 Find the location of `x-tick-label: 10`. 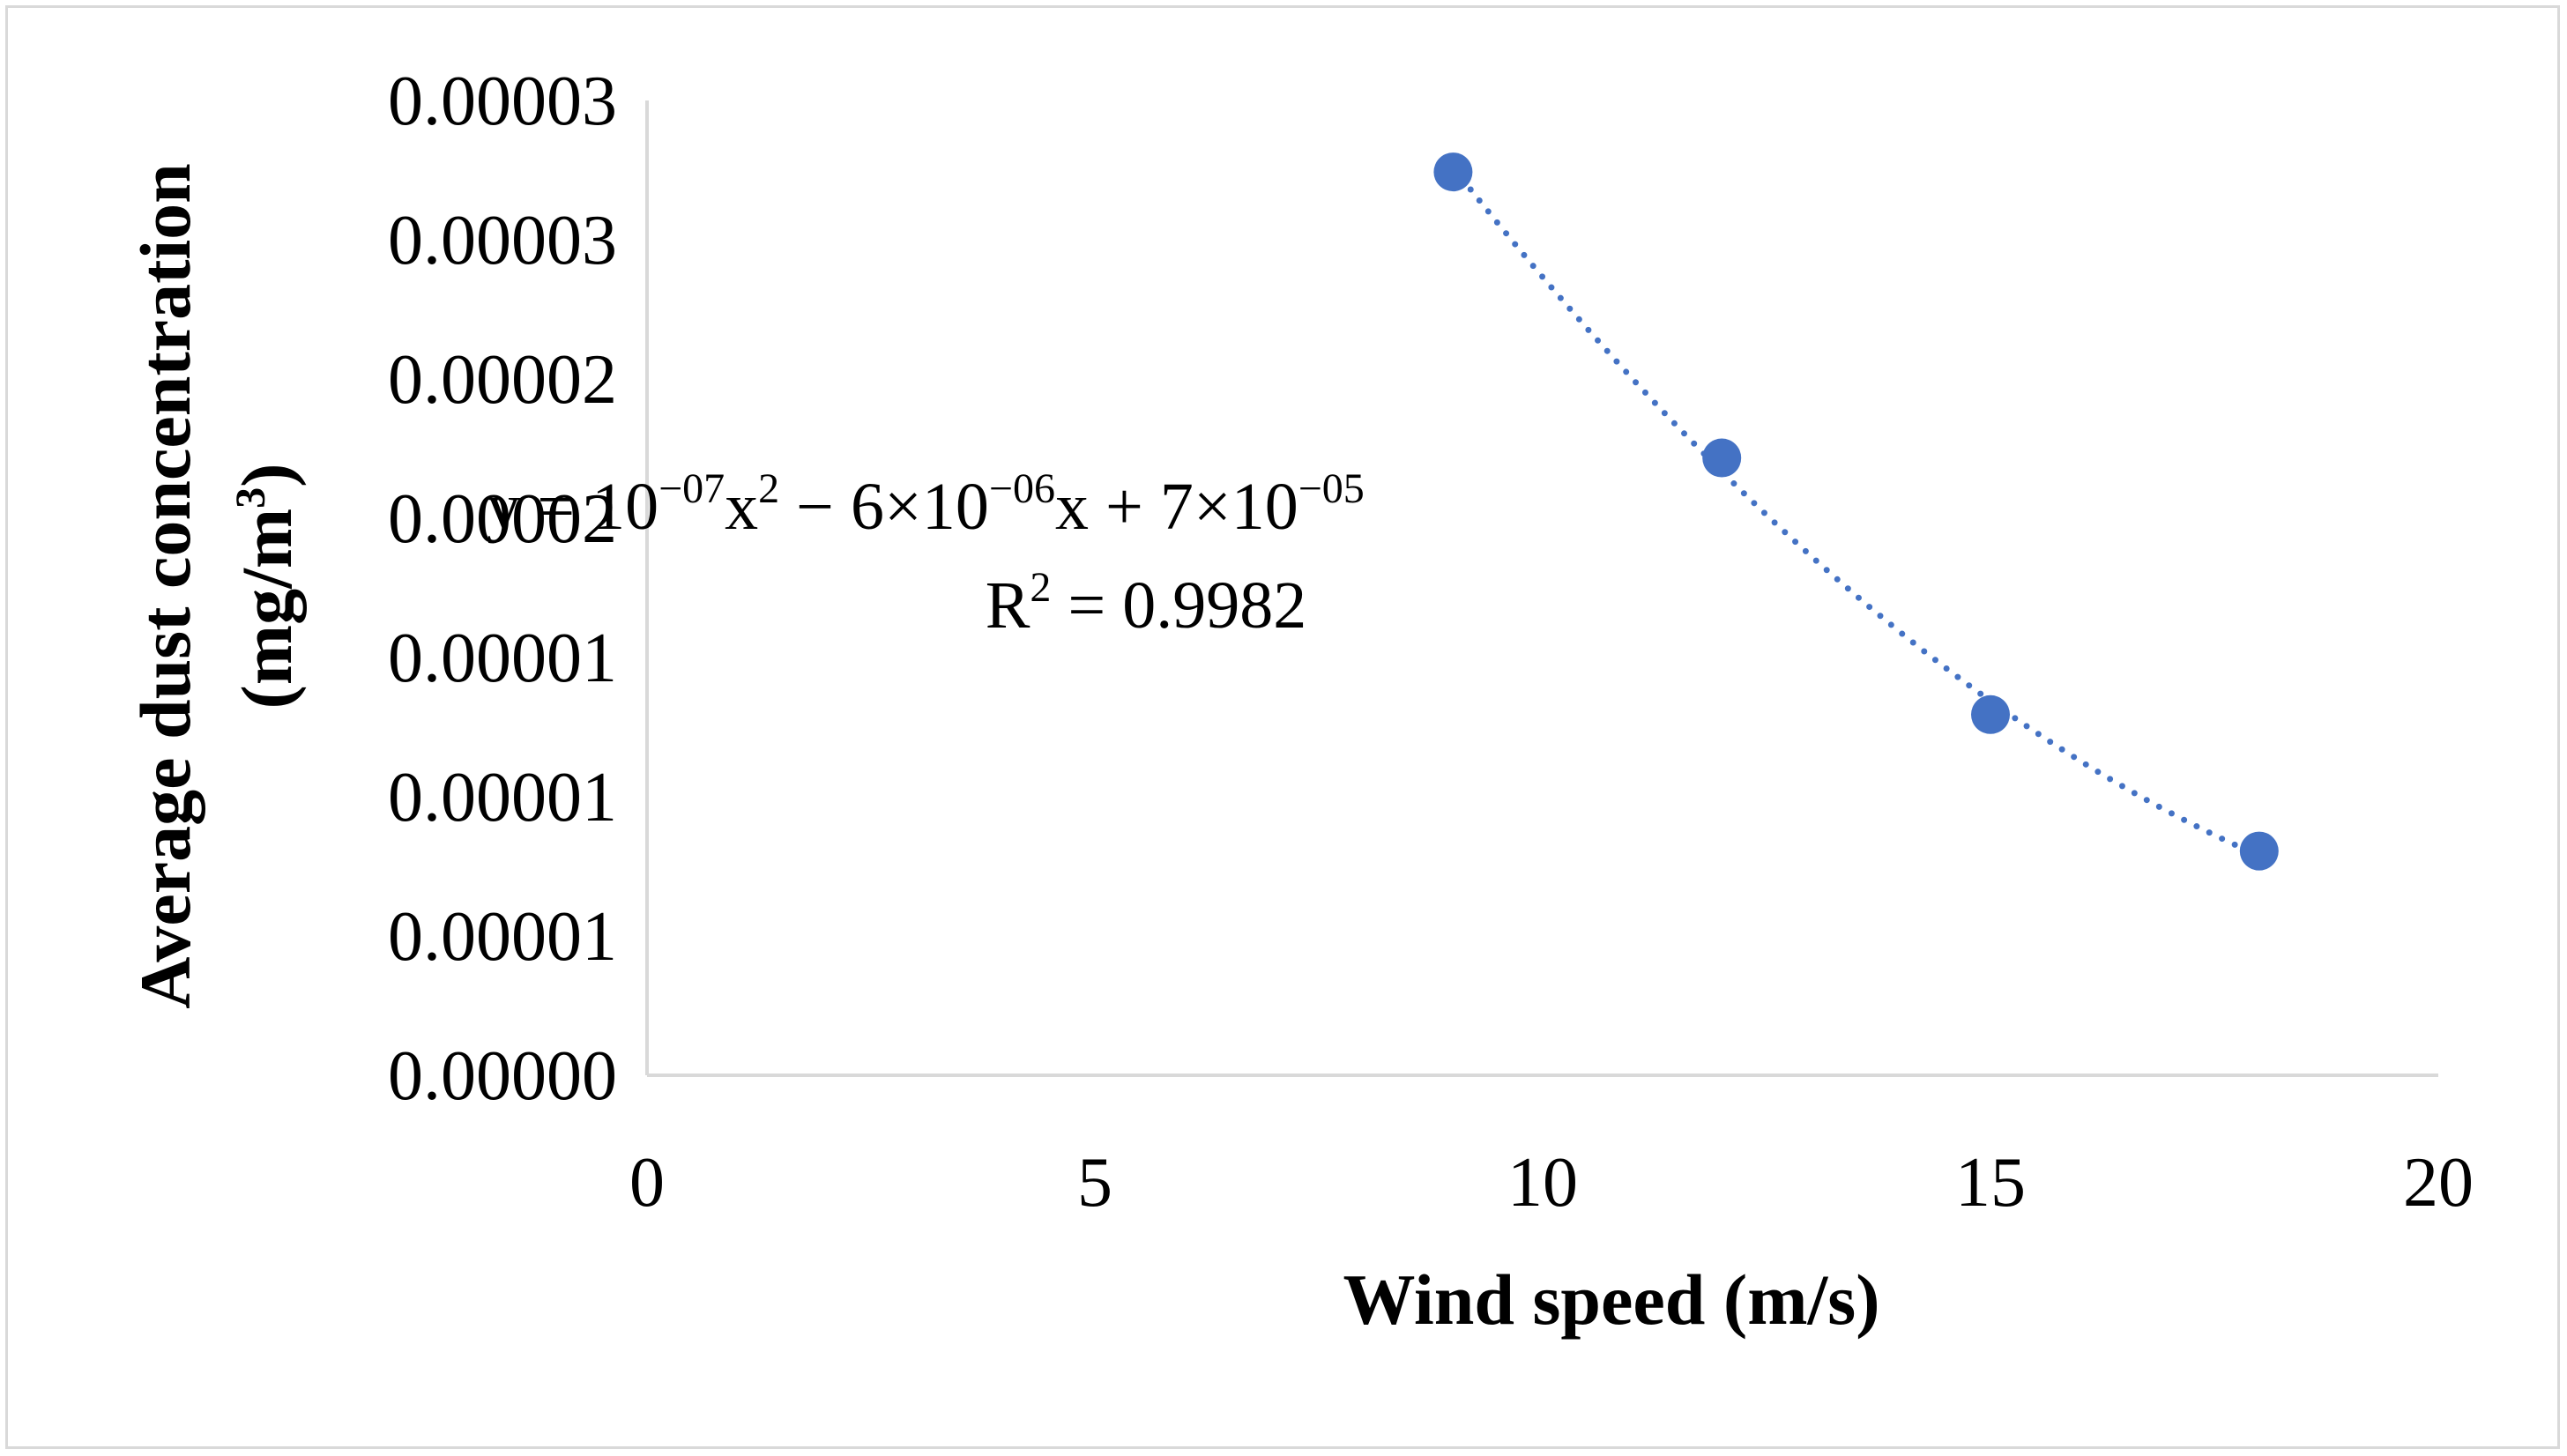

x-tick-label: 10 is located at coordinates (1543, 1183).